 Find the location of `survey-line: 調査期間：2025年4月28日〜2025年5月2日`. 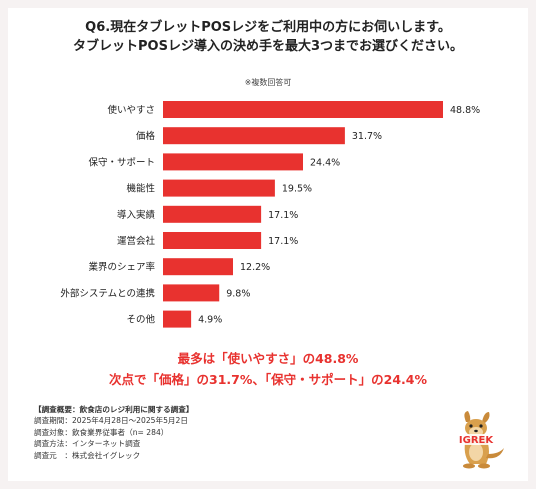

survey-line: 調査期間：2025年4月28日〜2025年5月2日 is located at coordinates (111, 421).